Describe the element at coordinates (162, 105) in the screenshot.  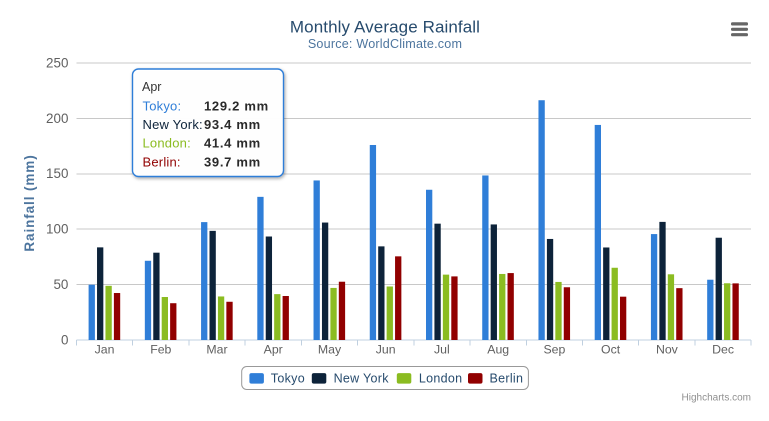
I see `svg-text: Tokyo:` at that location.